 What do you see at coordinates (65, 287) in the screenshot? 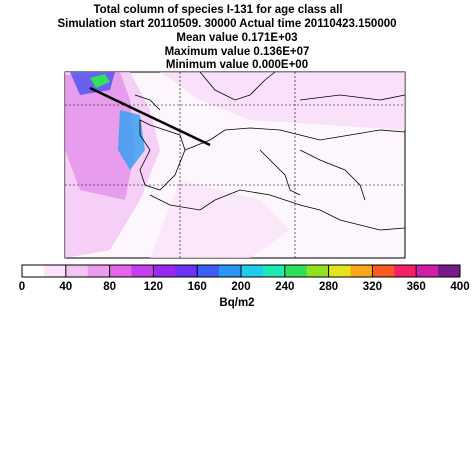
I see `tick-label: 40` at bounding box center [65, 287].